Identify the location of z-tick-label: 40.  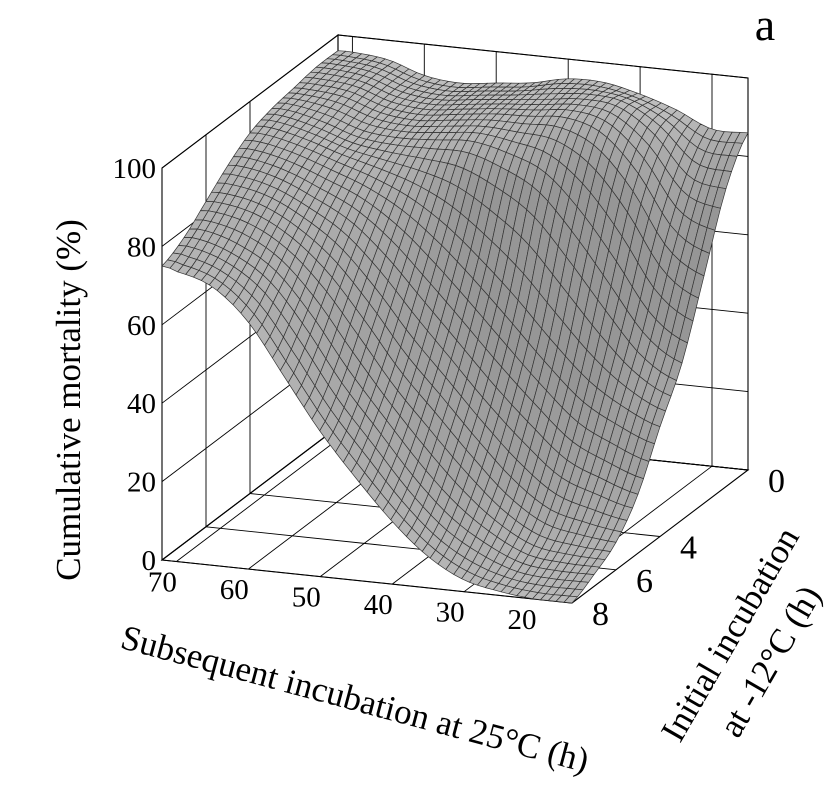
(141, 404).